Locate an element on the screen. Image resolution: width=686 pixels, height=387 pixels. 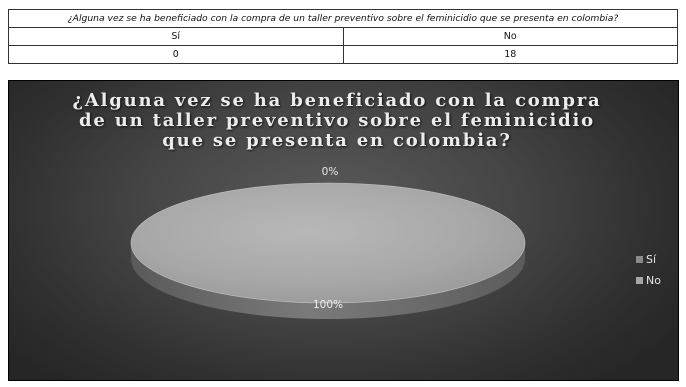
value-si: 0 is located at coordinates (176, 54).